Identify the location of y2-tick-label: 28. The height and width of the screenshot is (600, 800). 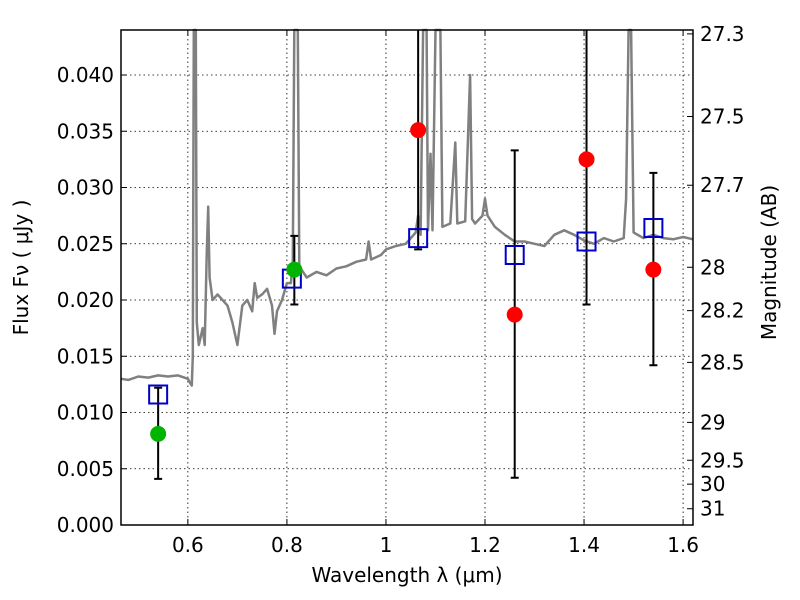
(712, 267).